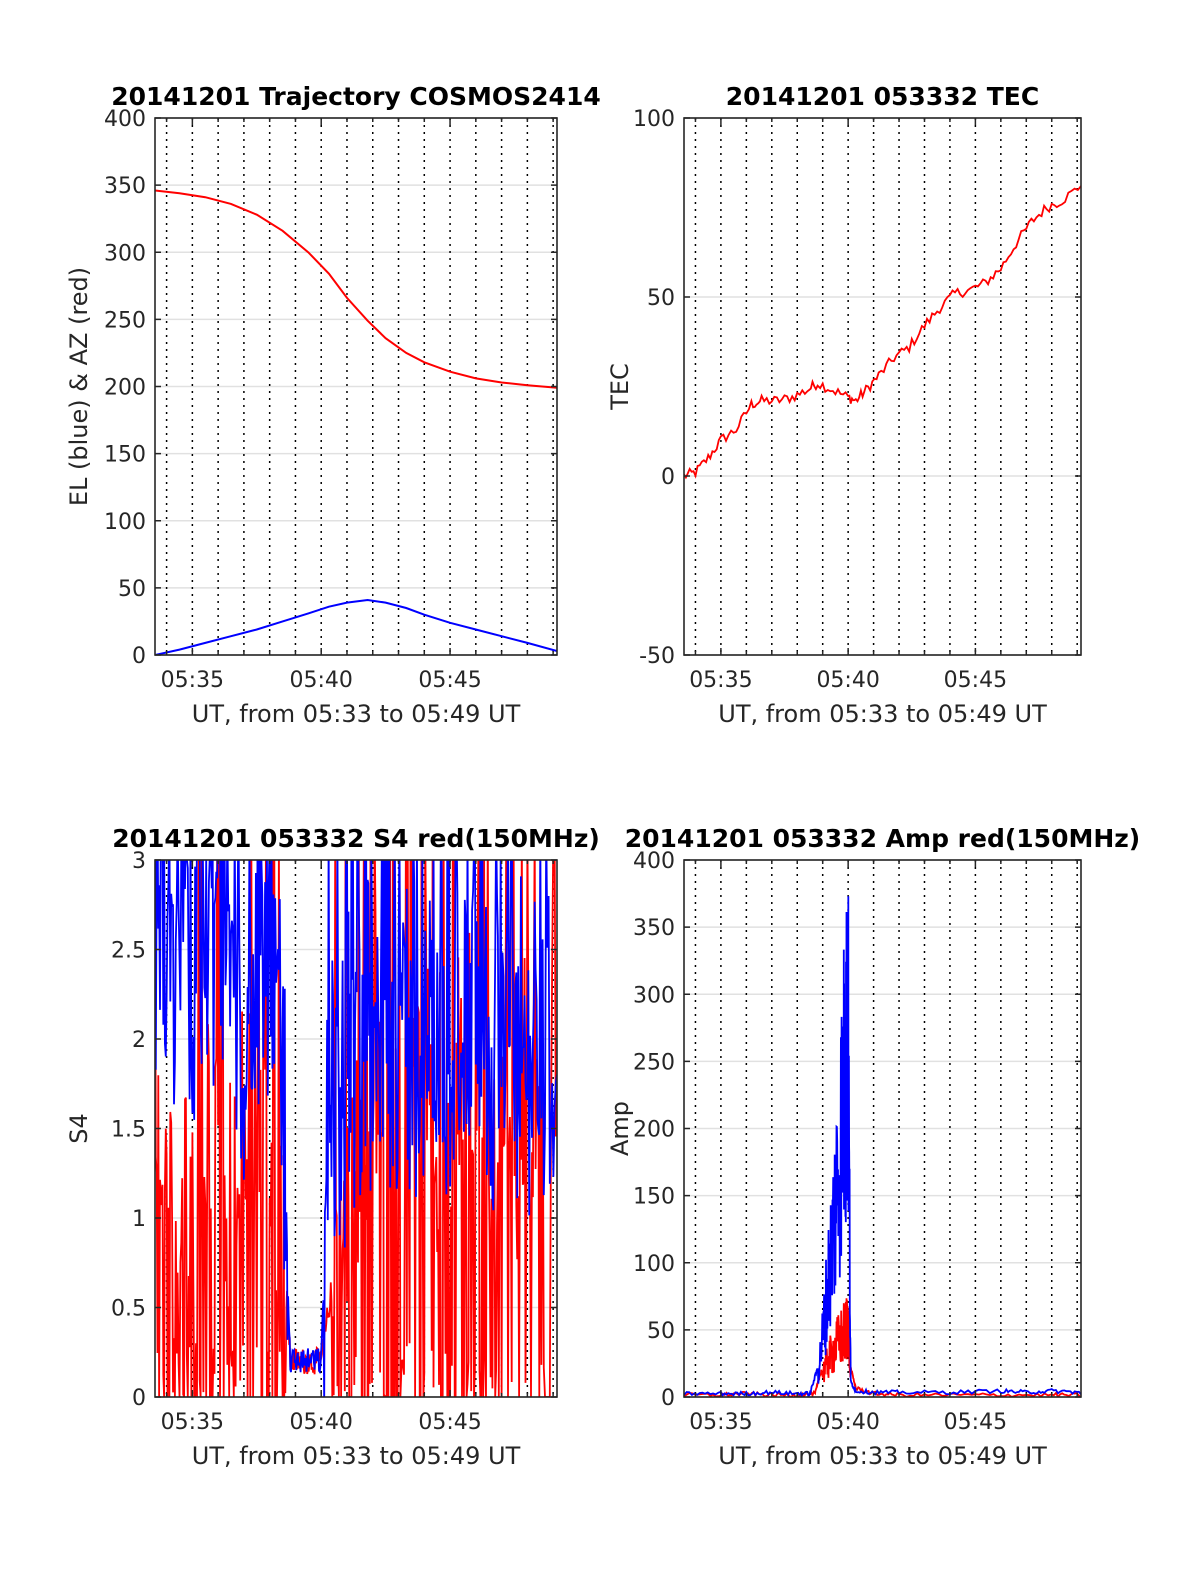 The width and height of the screenshot is (1200, 1575). I want to click on axes-frame, so click(882, 386).